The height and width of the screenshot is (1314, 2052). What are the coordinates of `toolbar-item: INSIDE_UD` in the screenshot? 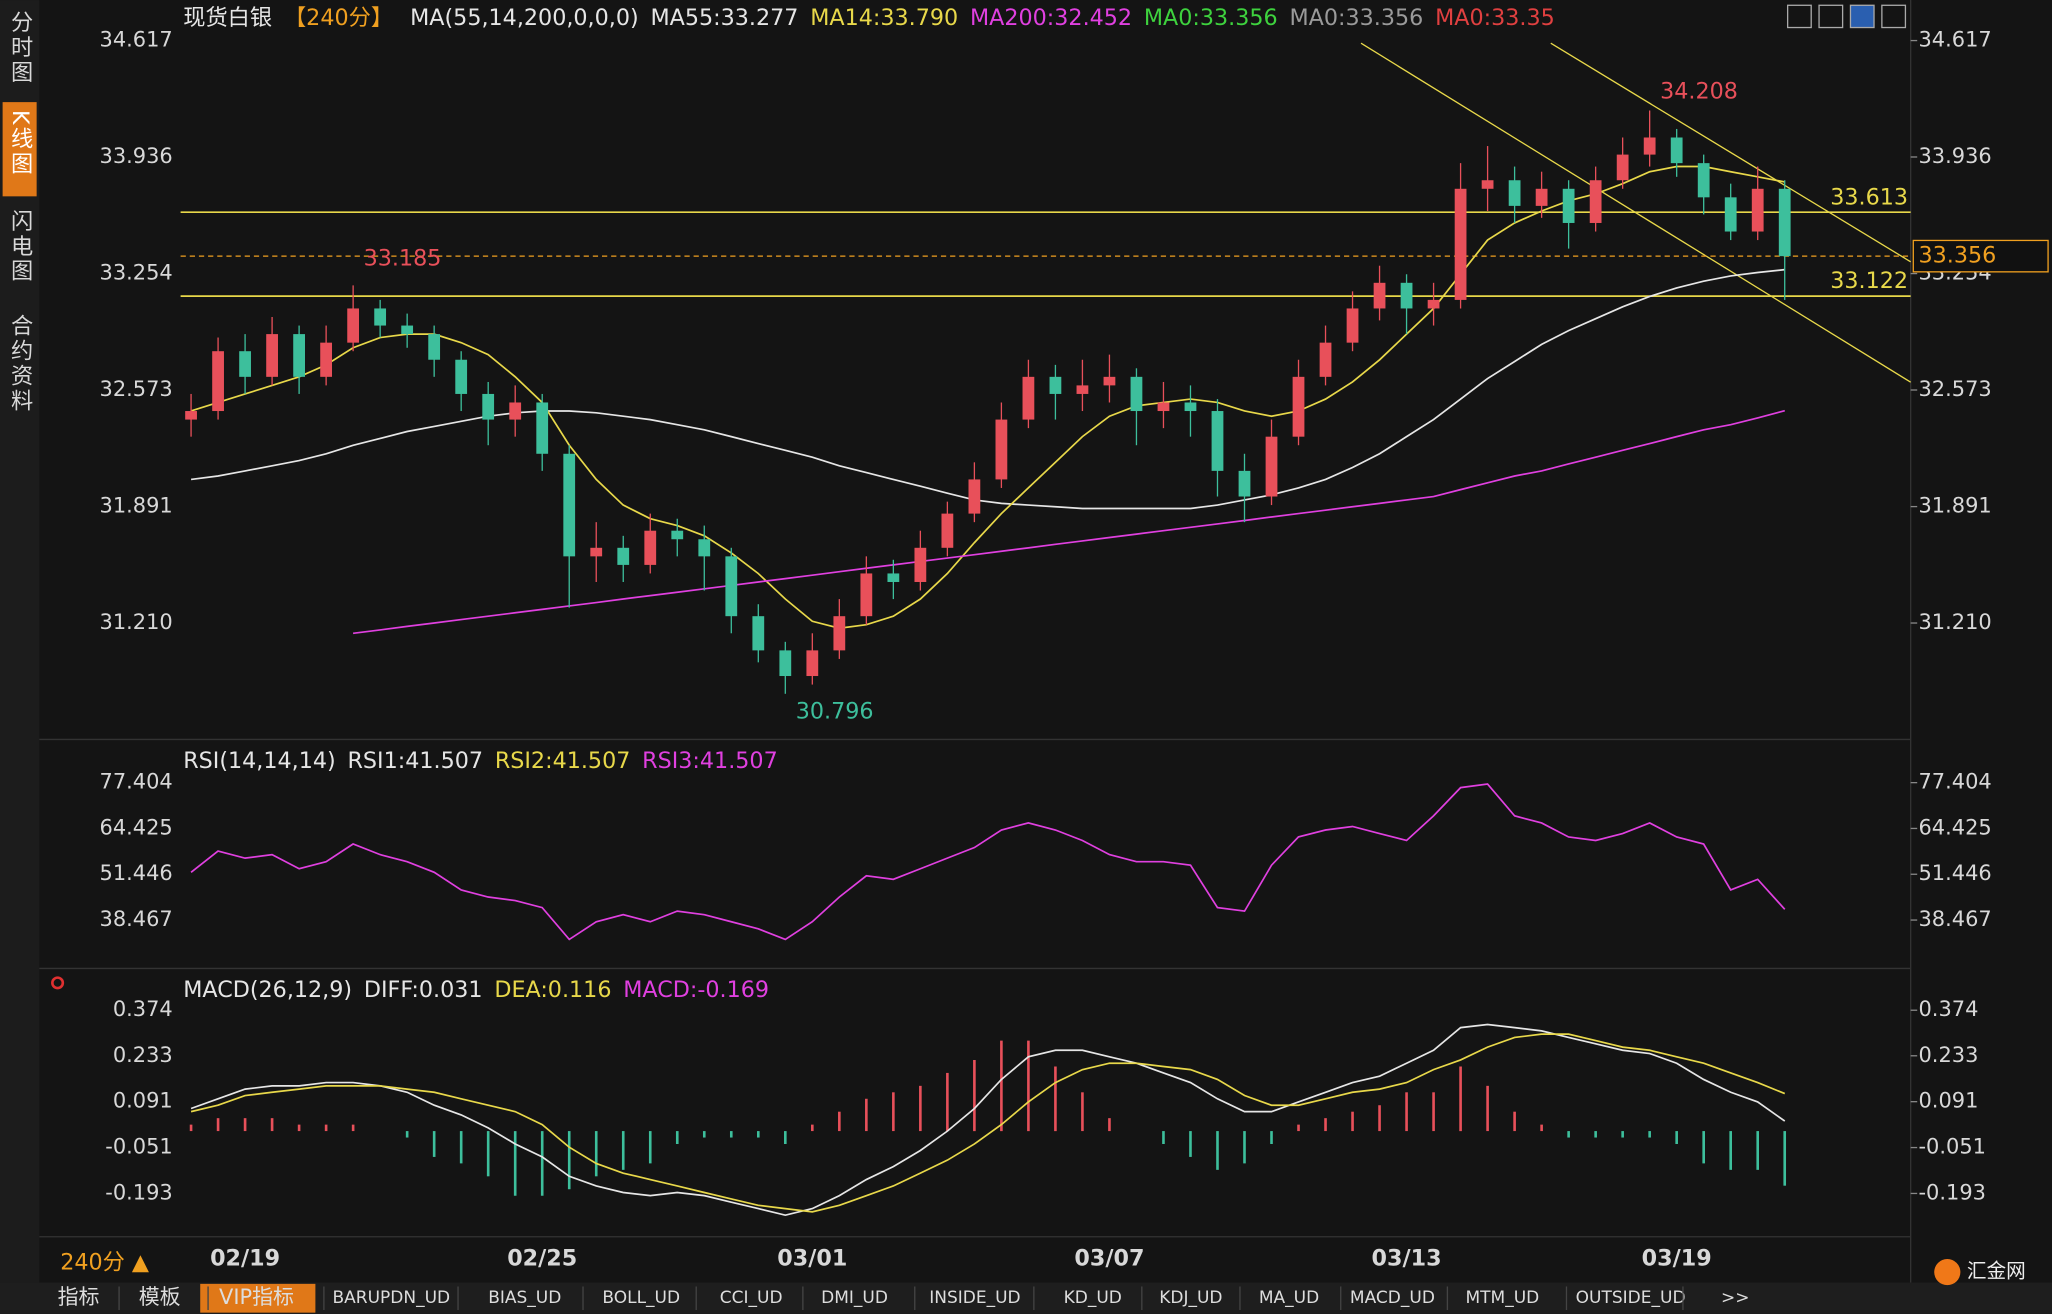 It's located at (974, 1298).